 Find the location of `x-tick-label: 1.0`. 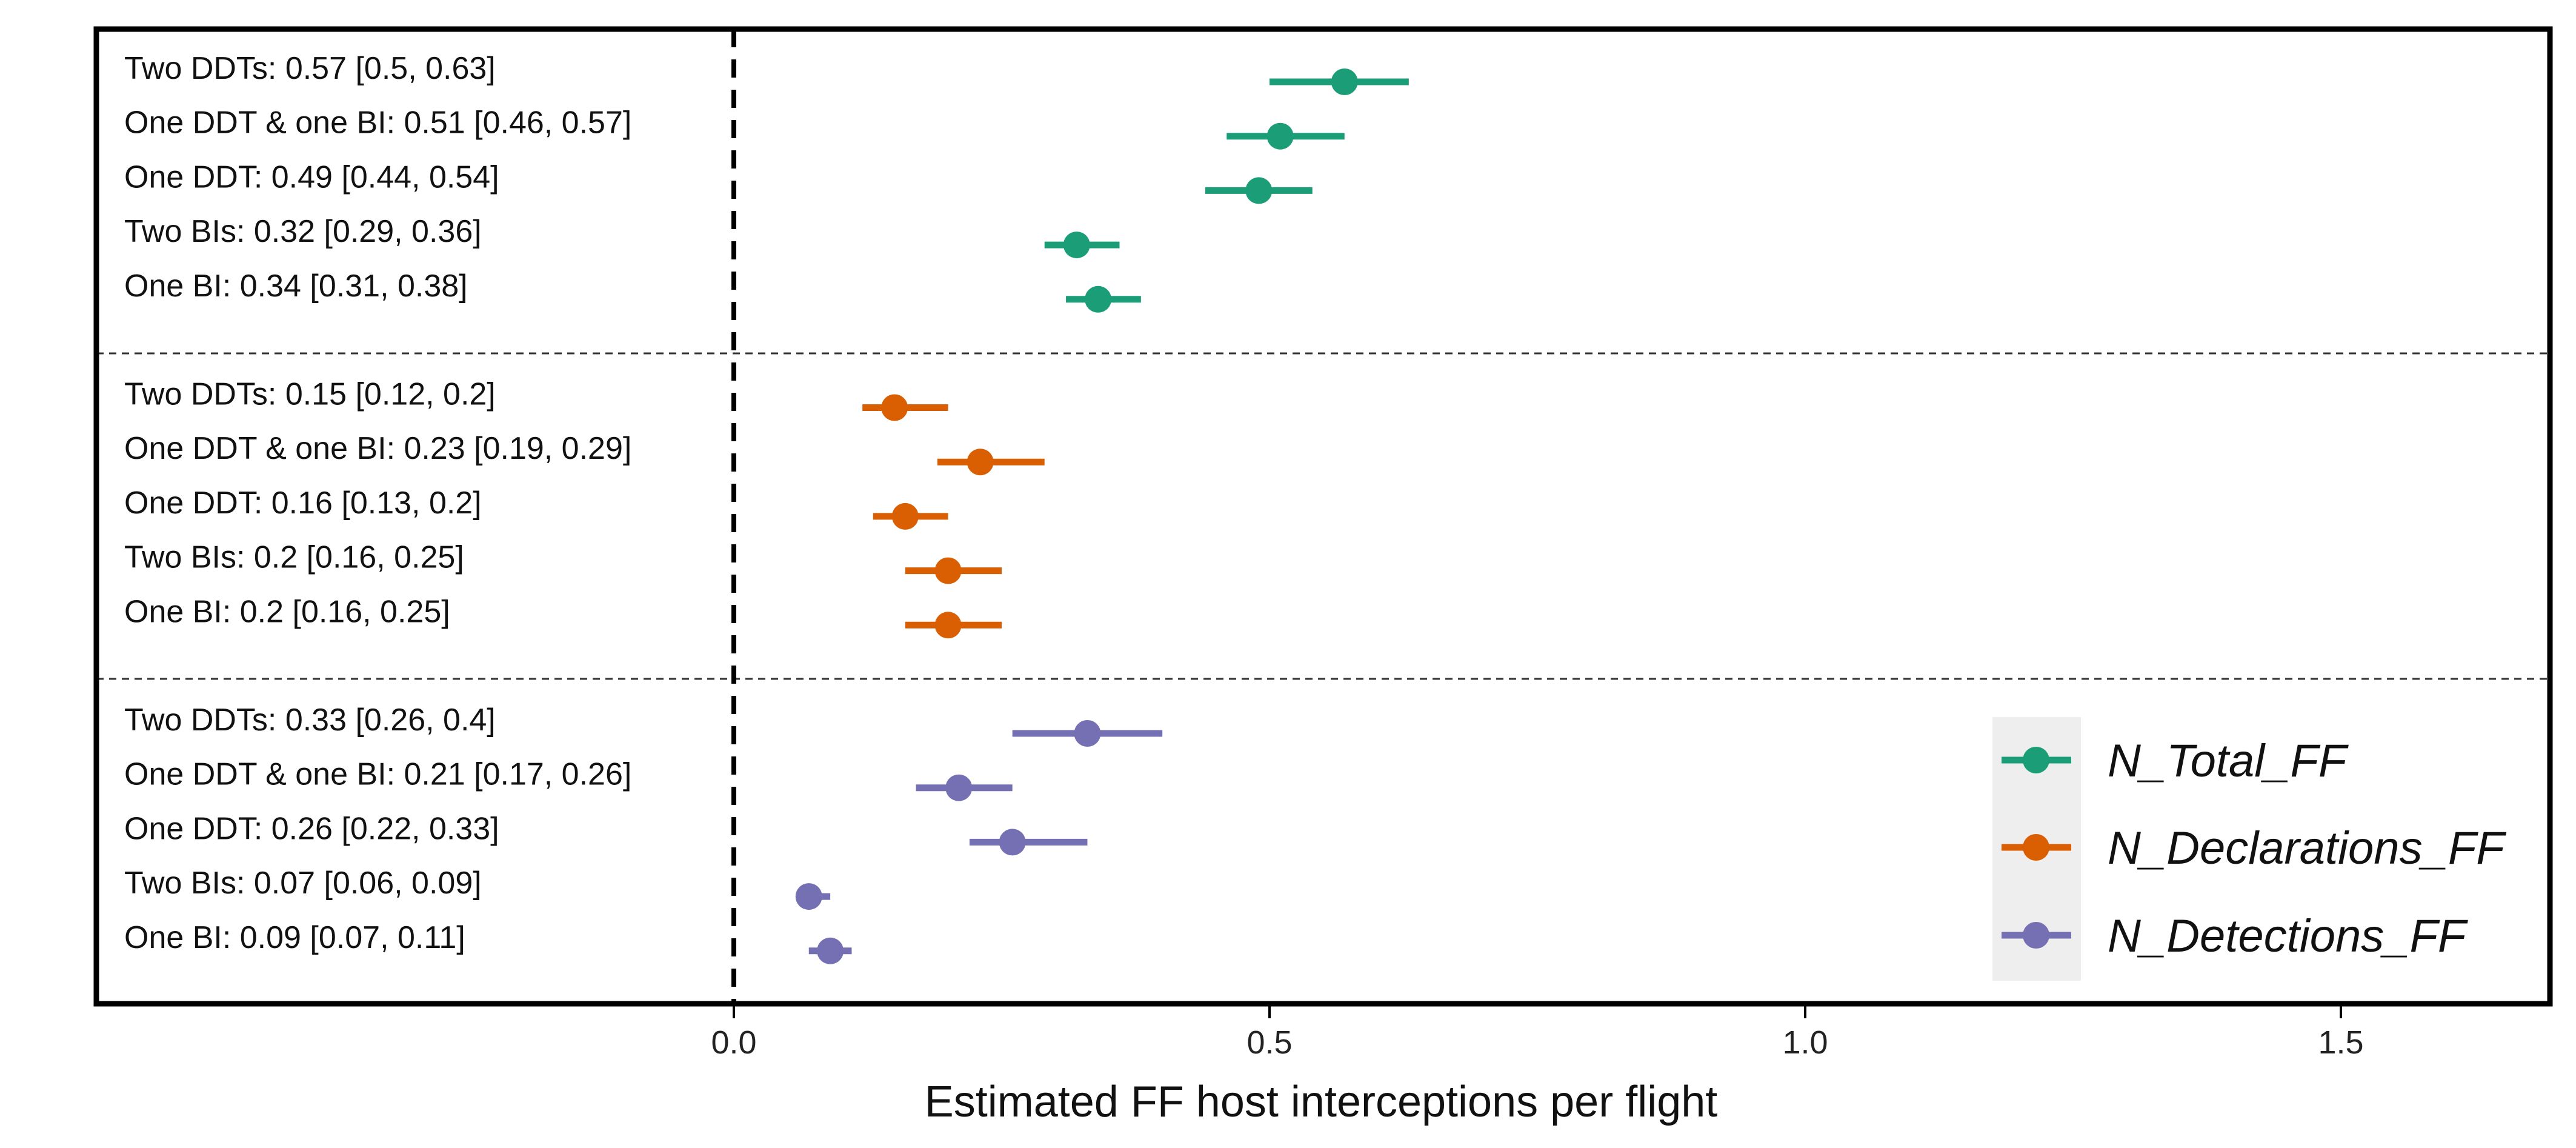

x-tick-label: 1.0 is located at coordinates (1805, 1042).